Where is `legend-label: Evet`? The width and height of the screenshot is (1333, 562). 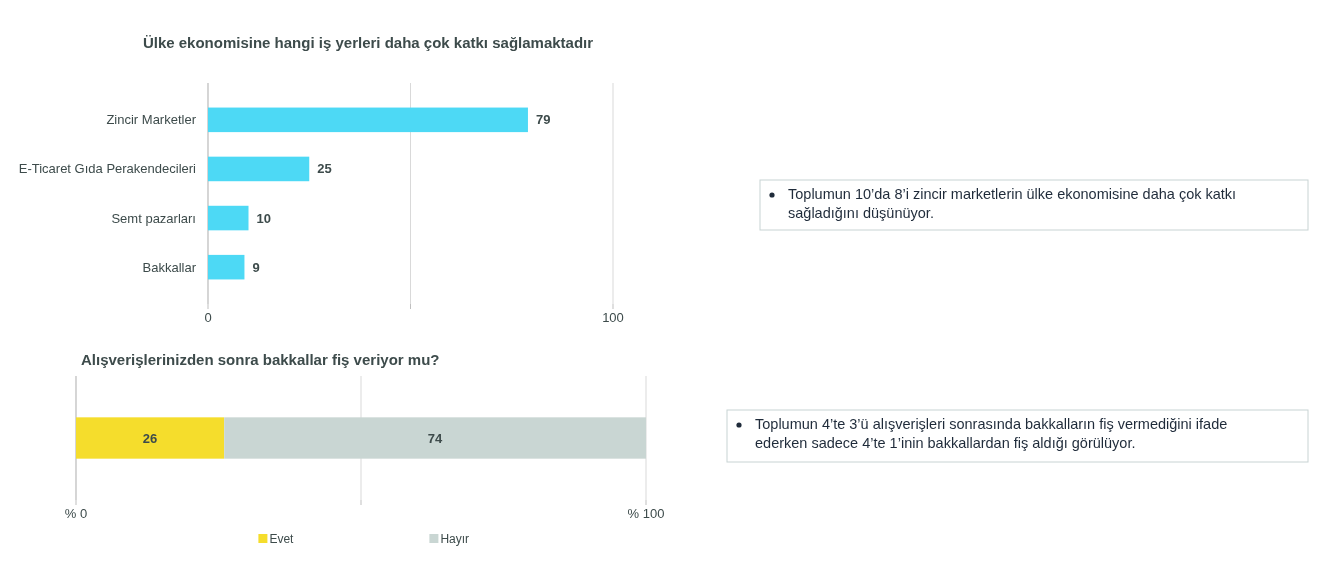 legend-label: Evet is located at coordinates (282, 539).